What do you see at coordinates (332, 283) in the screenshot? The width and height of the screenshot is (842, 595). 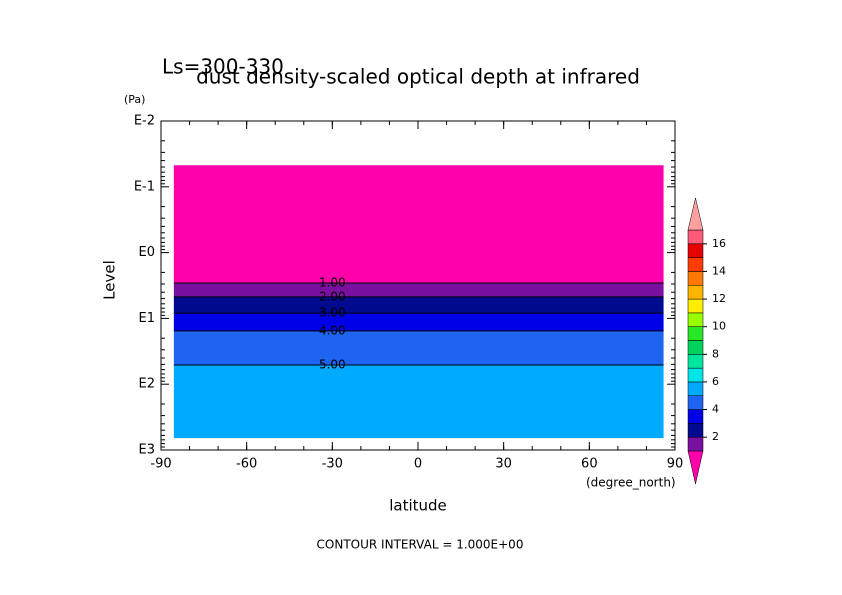 I see `contour-label: 1.00` at bounding box center [332, 283].